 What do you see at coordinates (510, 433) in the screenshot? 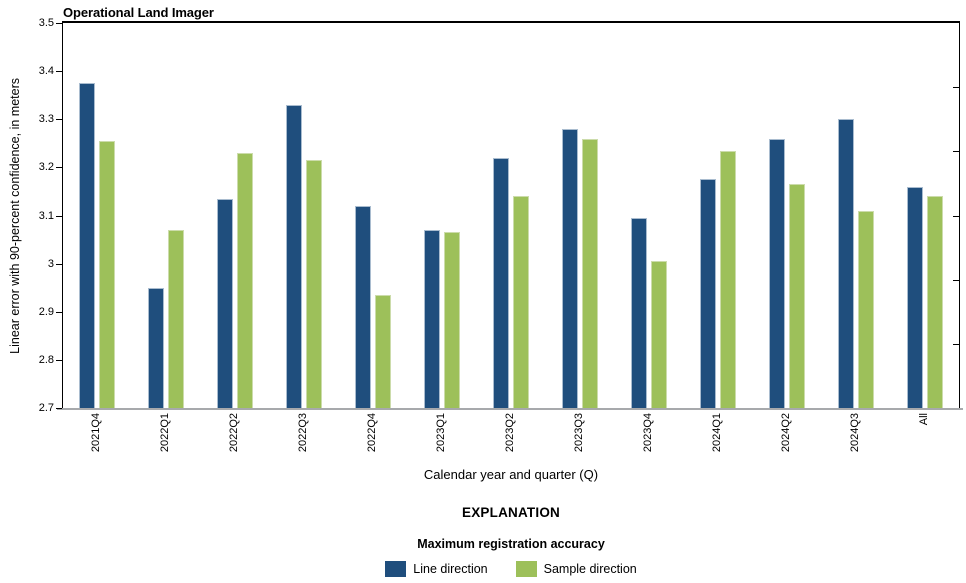
I see `x-tick-label-2023q2: 2023Q2` at bounding box center [510, 433].